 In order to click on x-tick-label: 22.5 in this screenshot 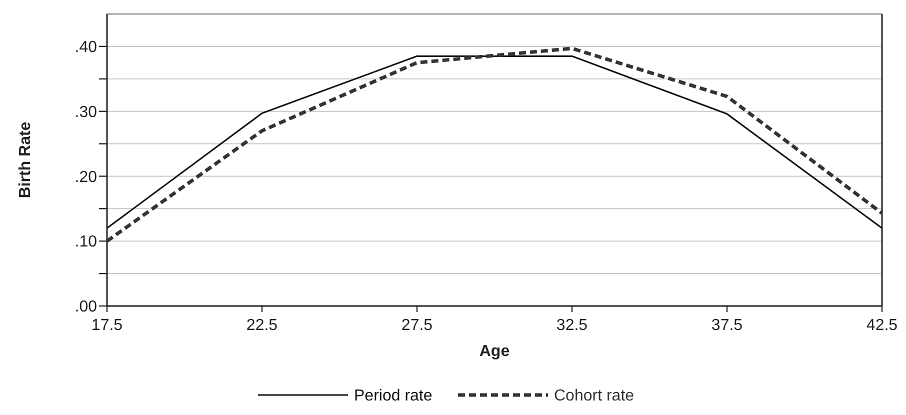, I will do `click(262, 325)`.